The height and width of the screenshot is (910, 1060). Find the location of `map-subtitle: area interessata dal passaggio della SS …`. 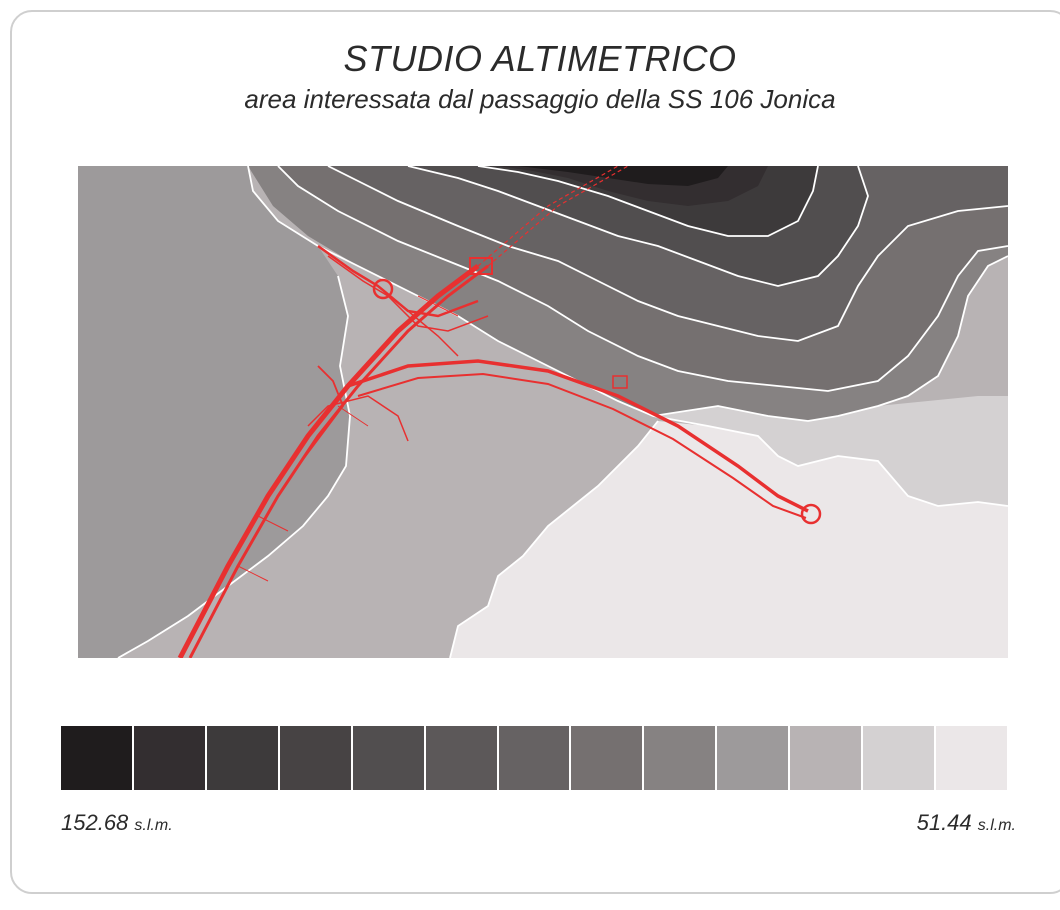

map-subtitle: area interessata dal passaggio della SS … is located at coordinates (540, 99).